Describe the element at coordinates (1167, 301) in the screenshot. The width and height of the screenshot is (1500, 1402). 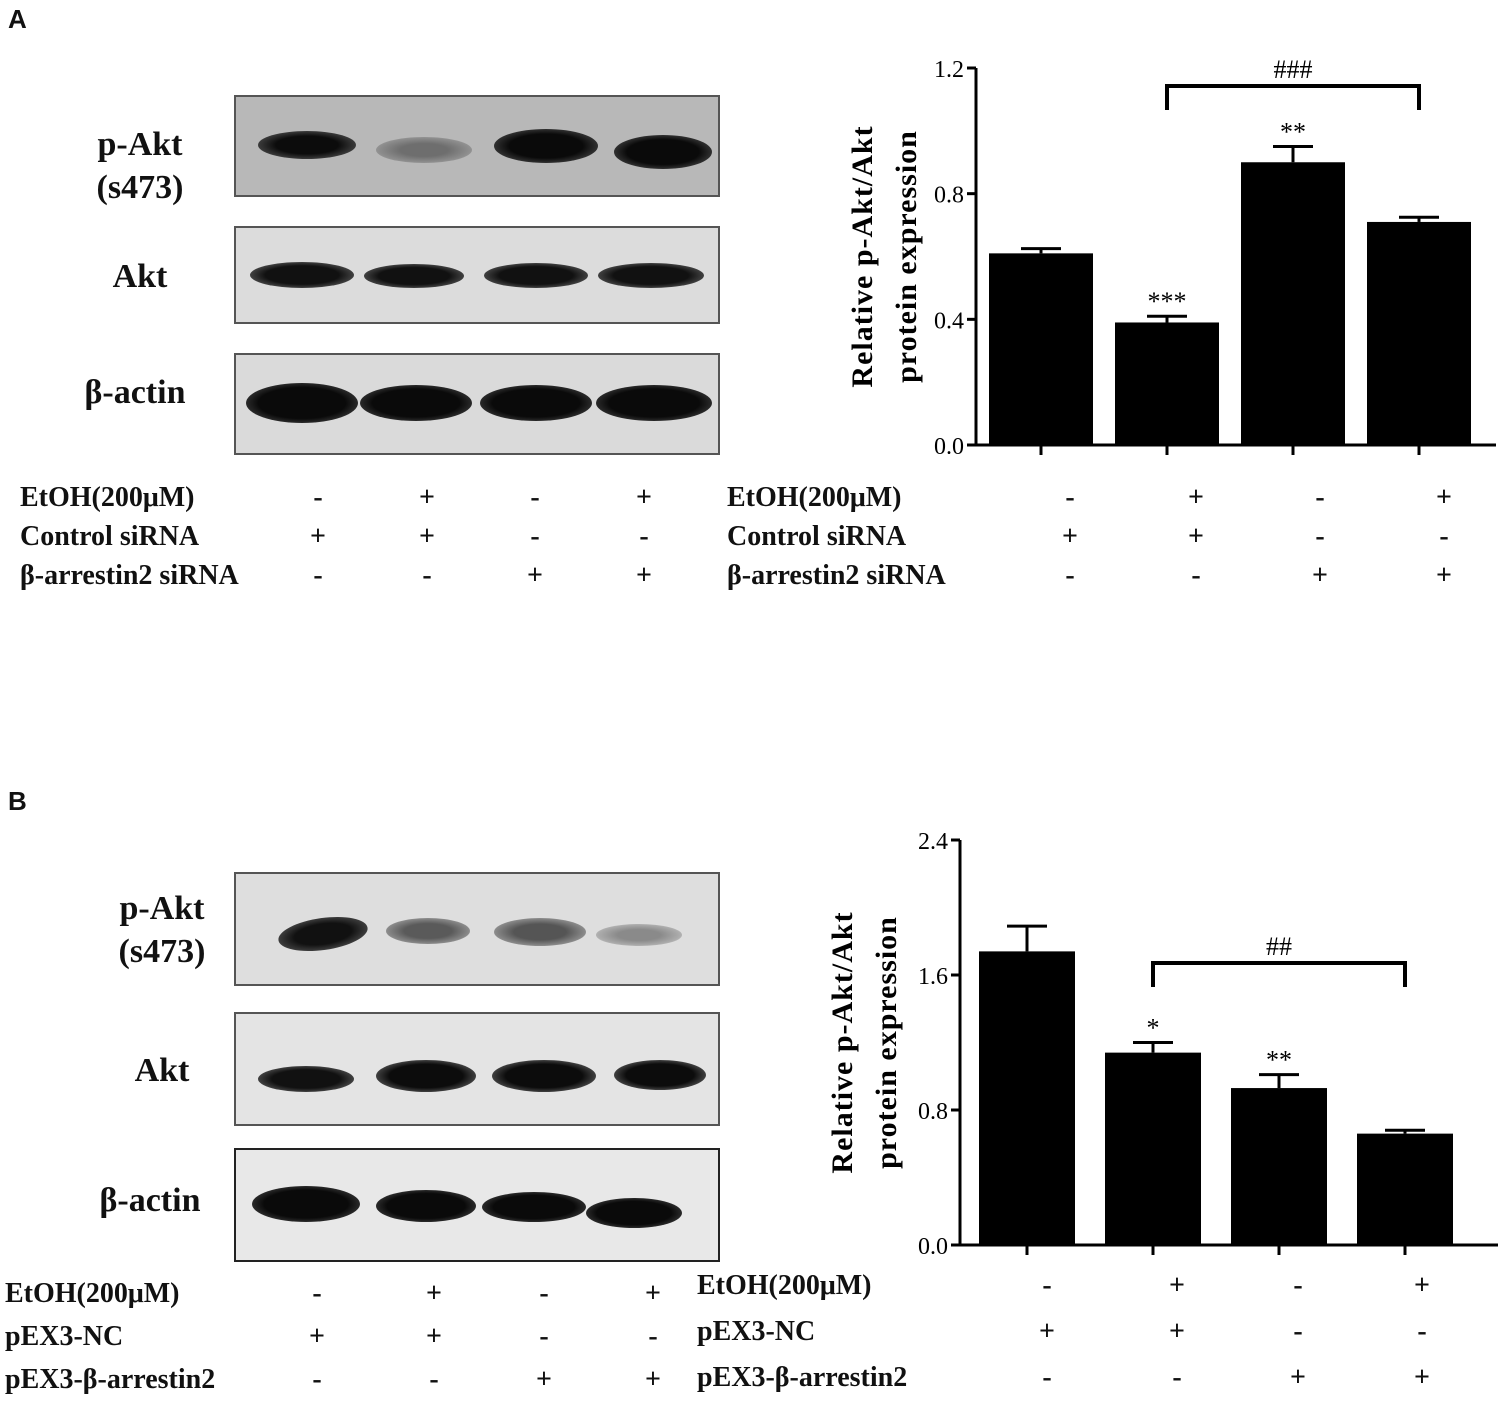
I see `significance-label: ***` at that location.